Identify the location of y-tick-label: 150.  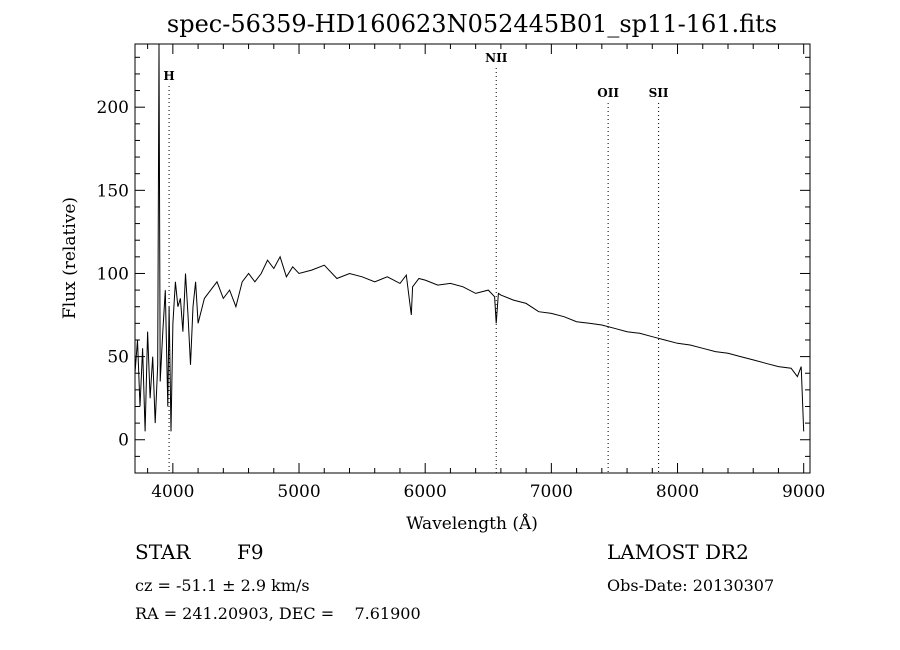
(113, 191).